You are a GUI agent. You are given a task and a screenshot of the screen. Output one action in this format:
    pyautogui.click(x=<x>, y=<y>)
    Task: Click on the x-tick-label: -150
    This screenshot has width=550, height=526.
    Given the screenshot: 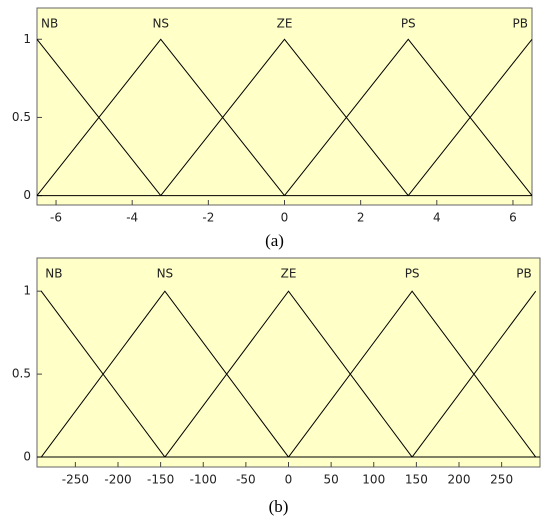 What is the action you would take?
    pyautogui.click(x=160, y=480)
    